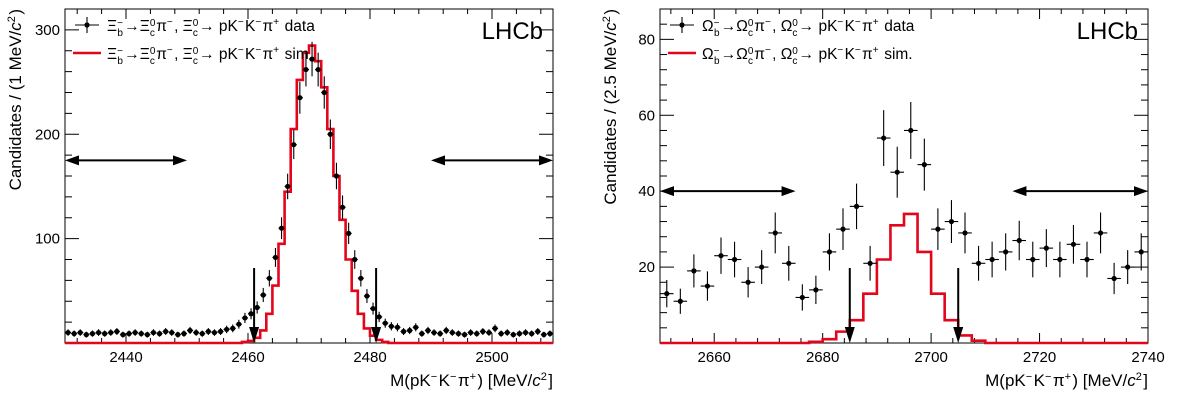  Describe the element at coordinates (610, 107) in the screenshot. I see `y-axis-title: Candidates / (2.5 MeV/c2 )` at that location.